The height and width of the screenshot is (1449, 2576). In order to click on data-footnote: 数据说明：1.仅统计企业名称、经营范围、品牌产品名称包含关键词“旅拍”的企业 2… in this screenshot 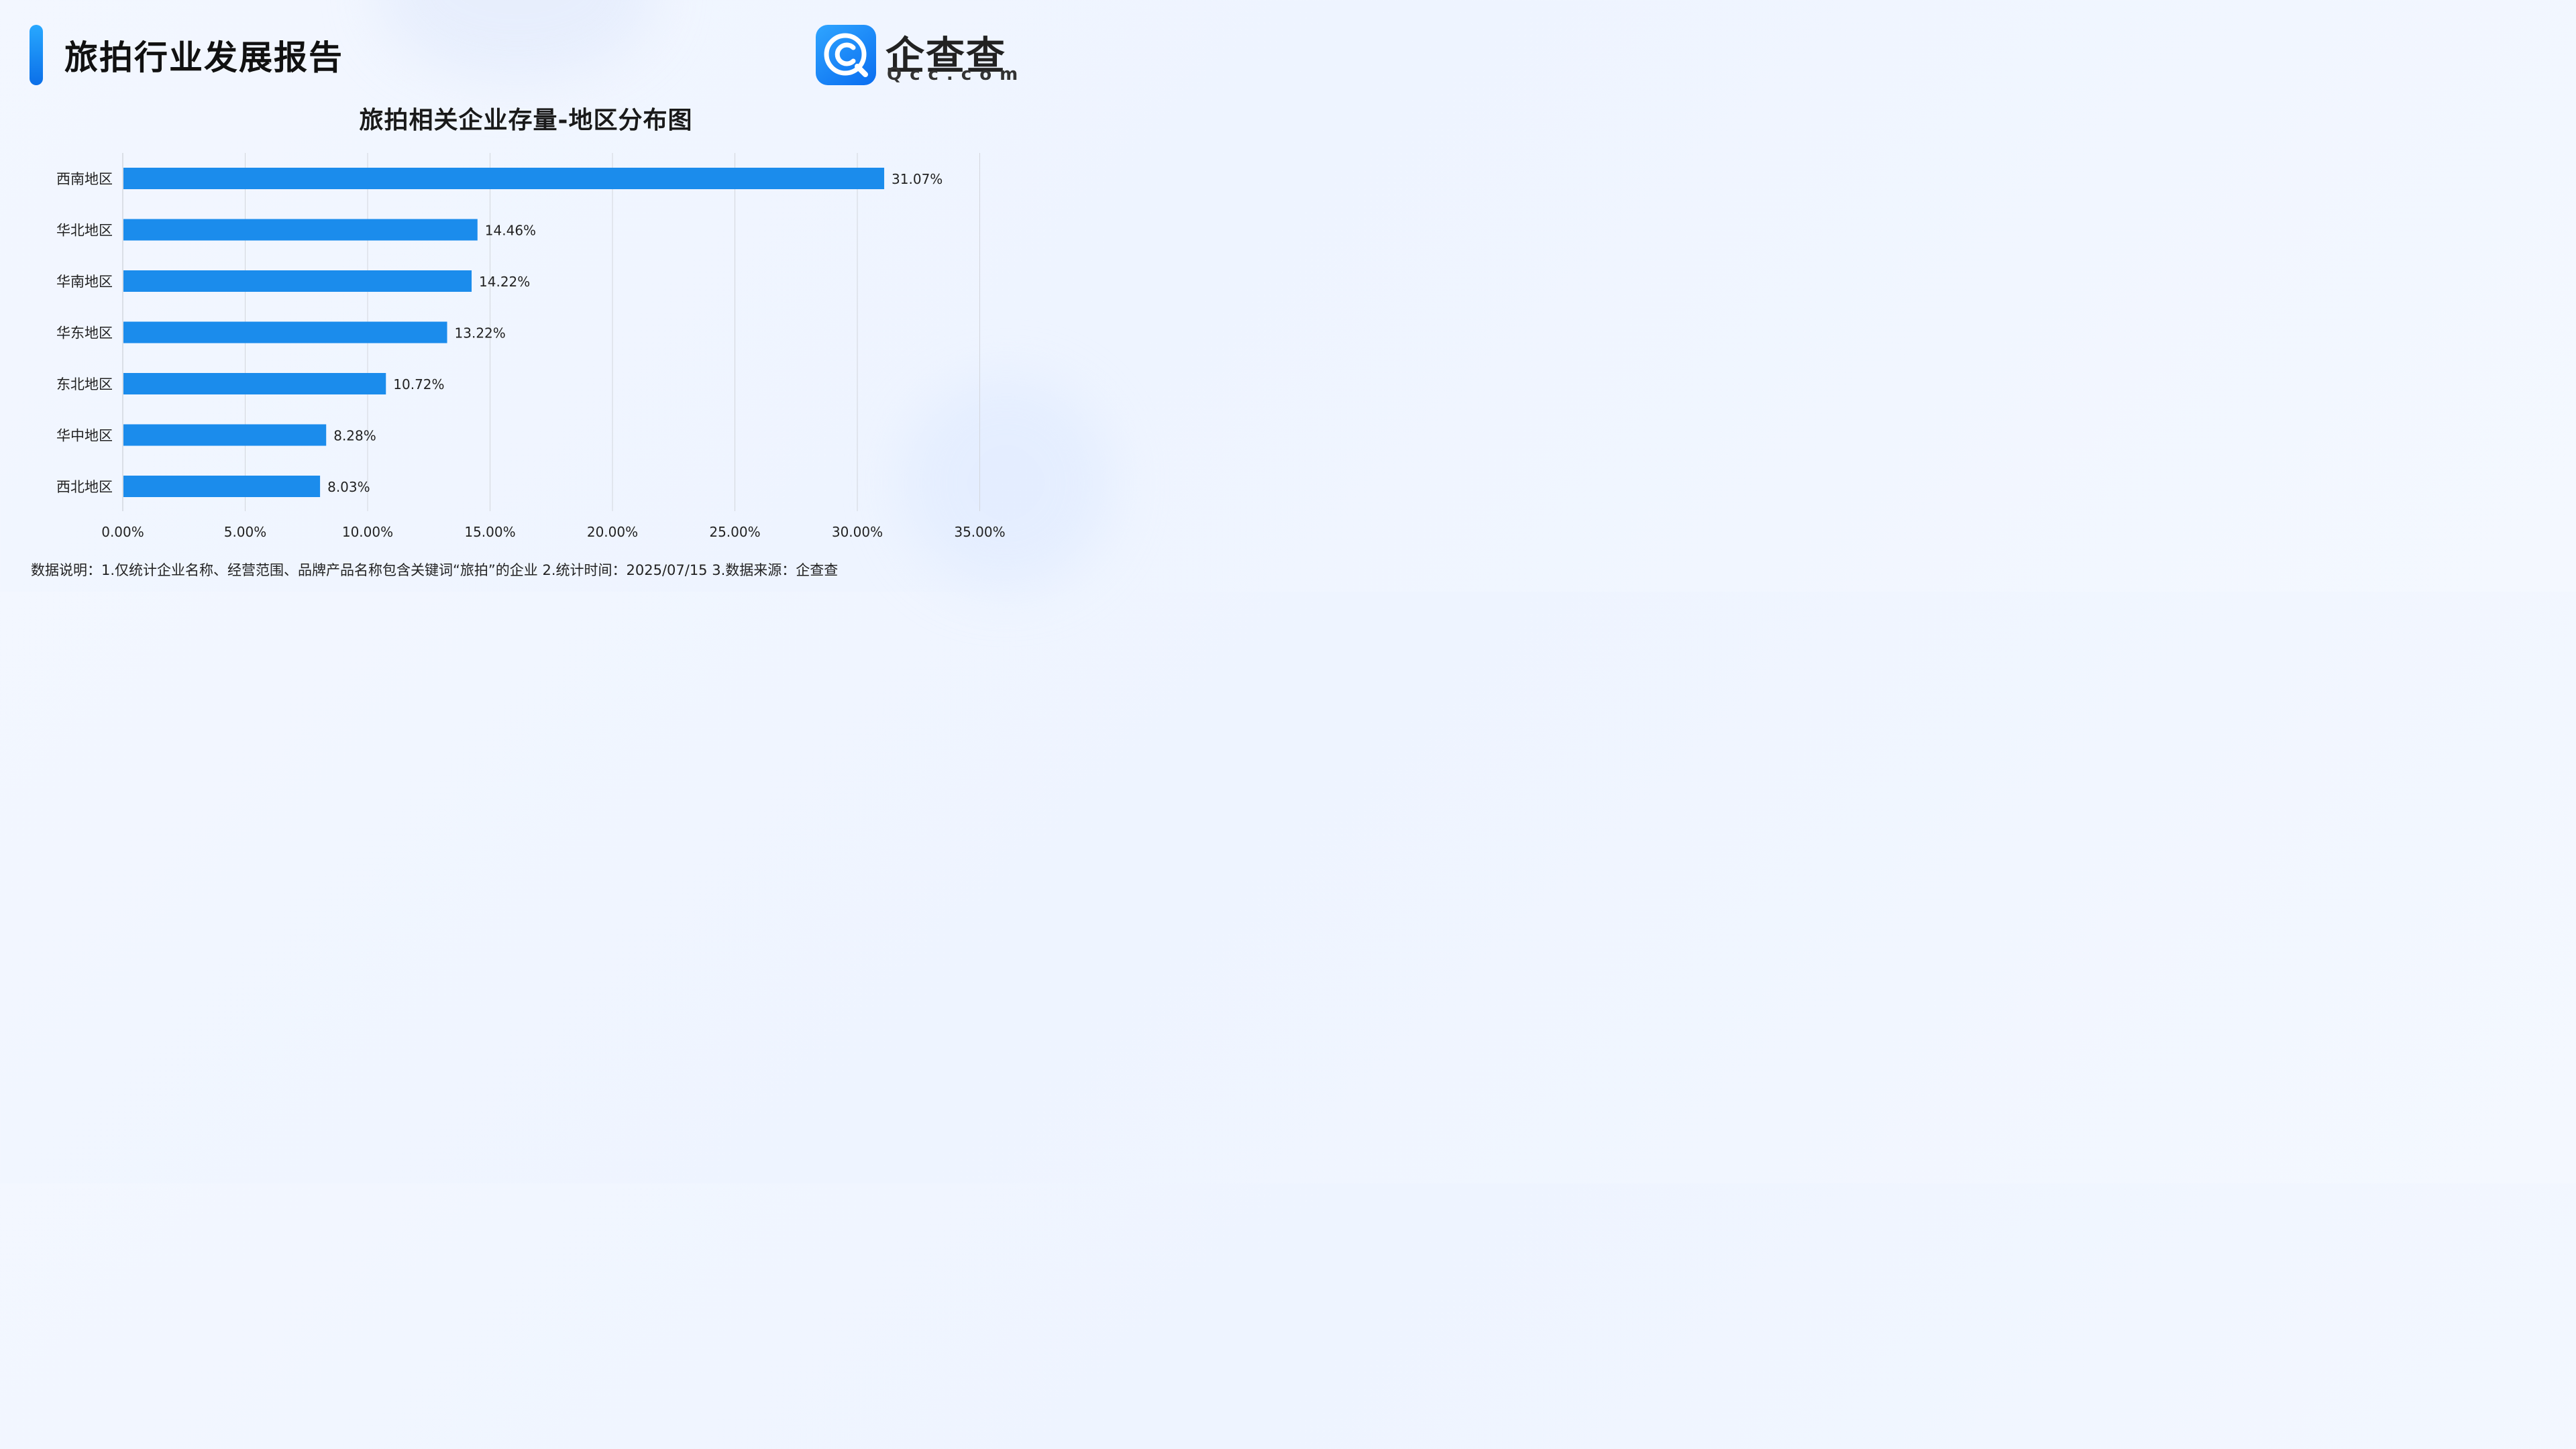, I will do `click(435, 570)`.